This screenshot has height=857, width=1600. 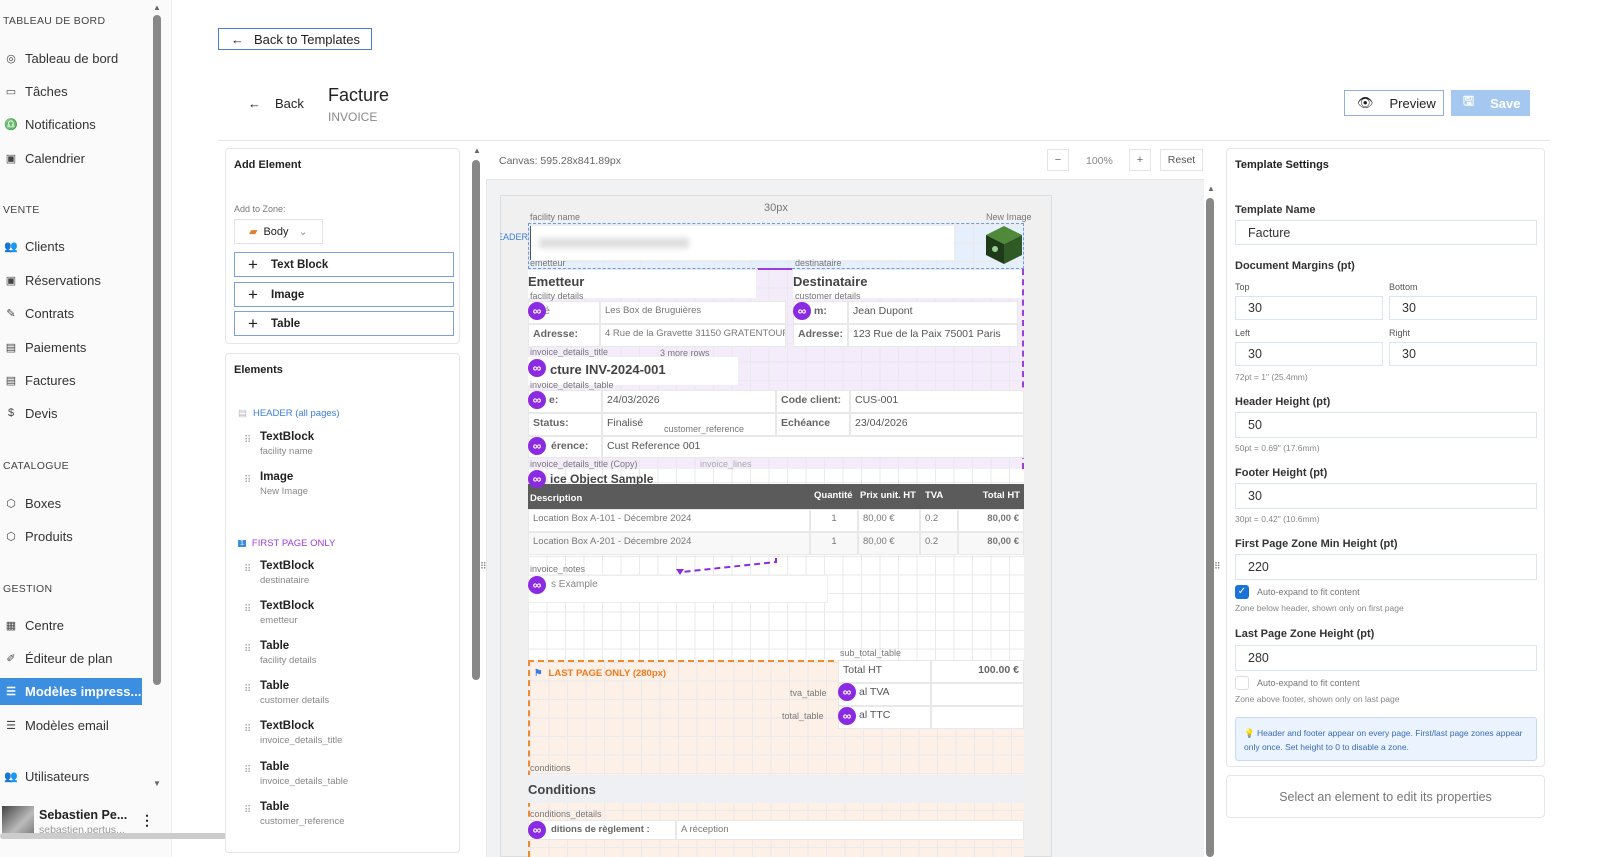 I want to click on nav-label: Utilisateurs, so click(x=57, y=776).